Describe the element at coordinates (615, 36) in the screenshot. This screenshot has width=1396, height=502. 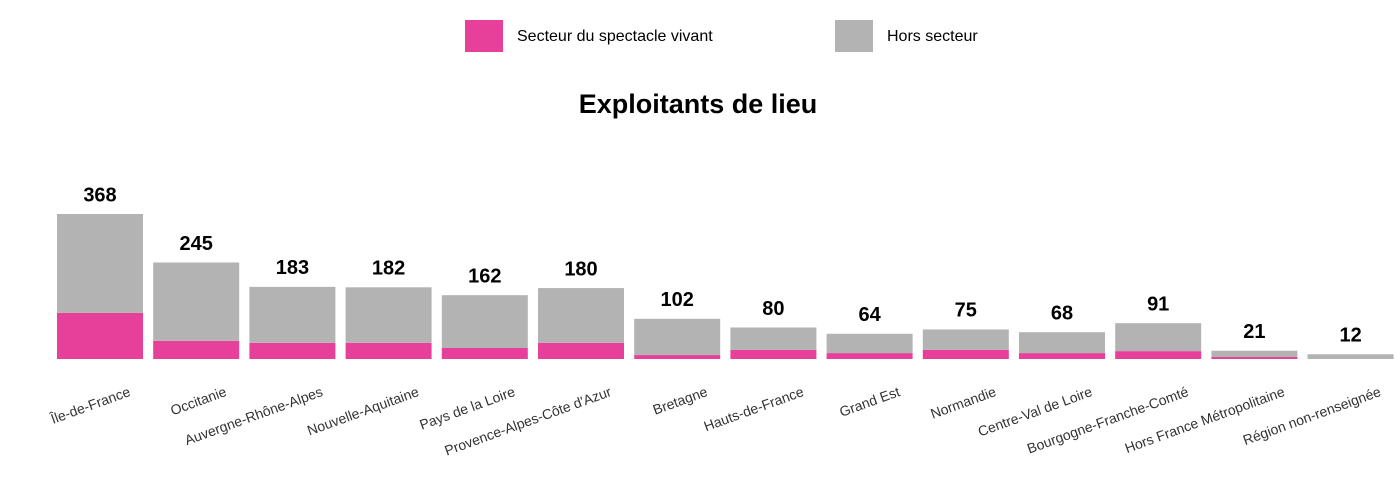
I see `legend-label: Secteur du spectacle vivant` at that location.